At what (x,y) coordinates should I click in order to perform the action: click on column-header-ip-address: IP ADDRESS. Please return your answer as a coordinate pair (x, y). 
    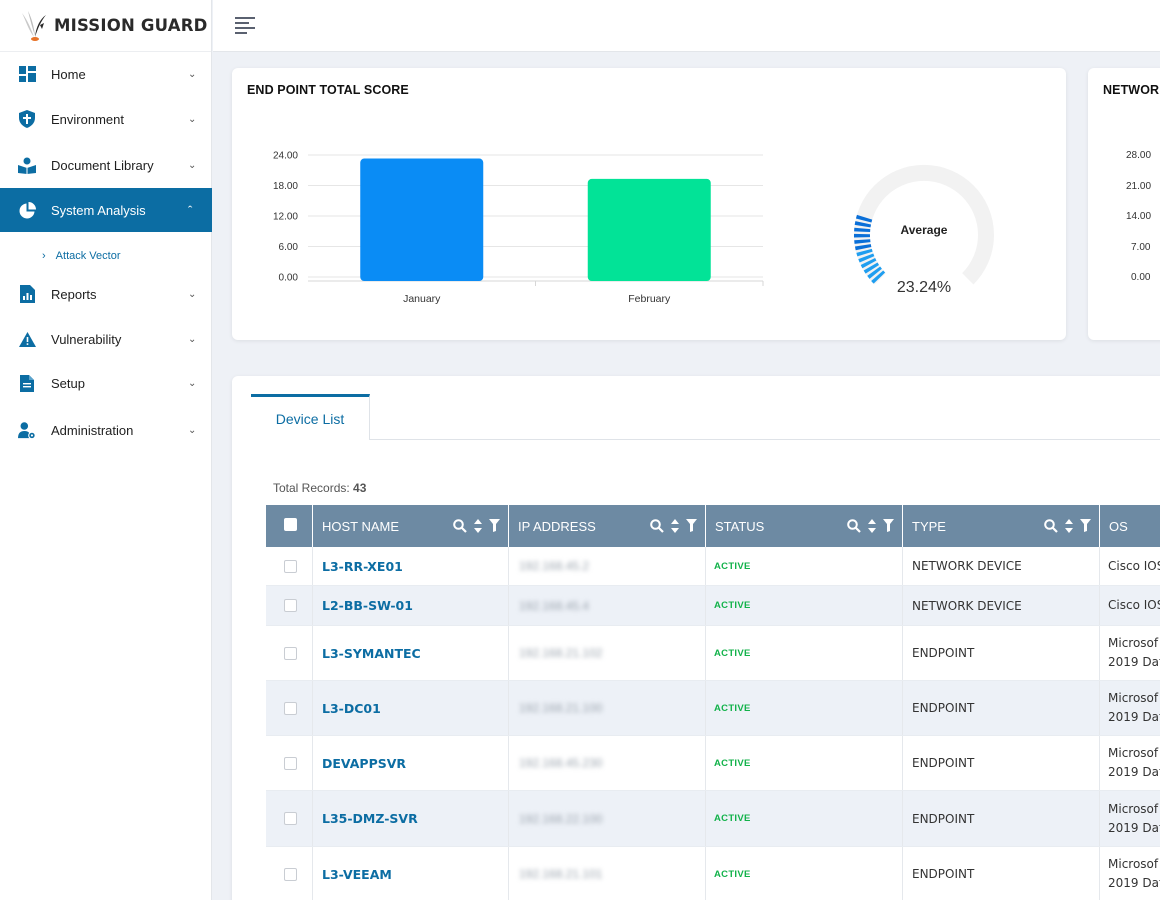
    Looking at the image, I should click on (607, 526).